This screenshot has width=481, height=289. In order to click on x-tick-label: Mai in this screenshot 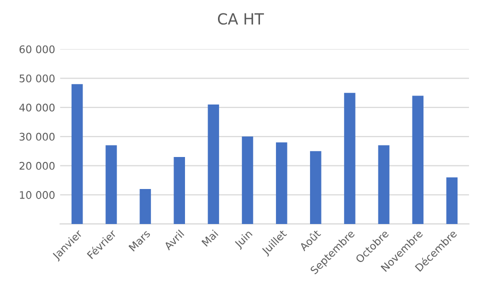, I will do `click(209, 238)`.